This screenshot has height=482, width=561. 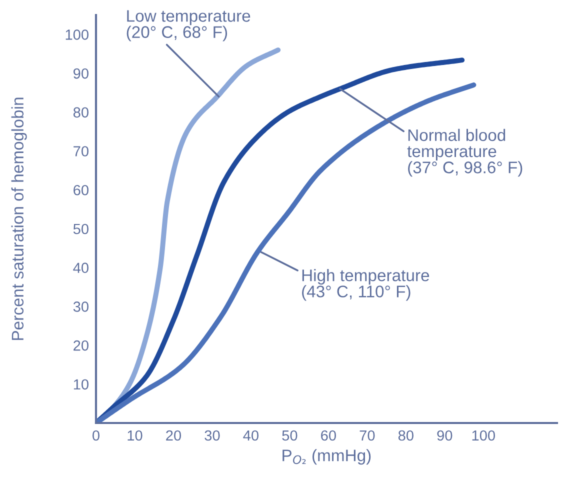 I want to click on x-tick-label: 70, so click(x=367, y=435).